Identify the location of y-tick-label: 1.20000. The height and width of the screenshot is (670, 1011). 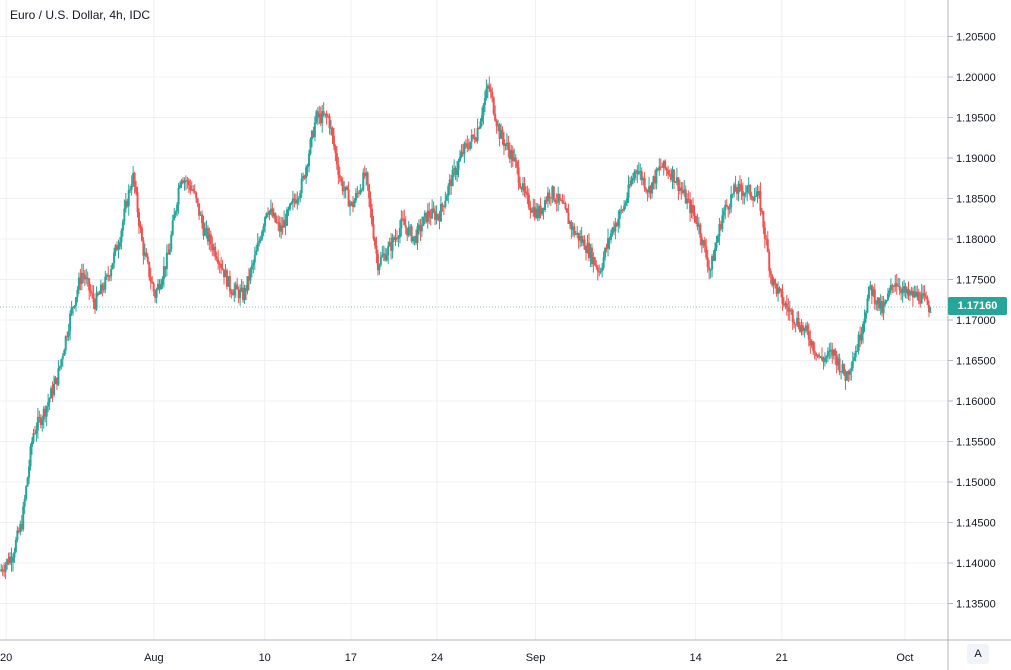
(976, 78).